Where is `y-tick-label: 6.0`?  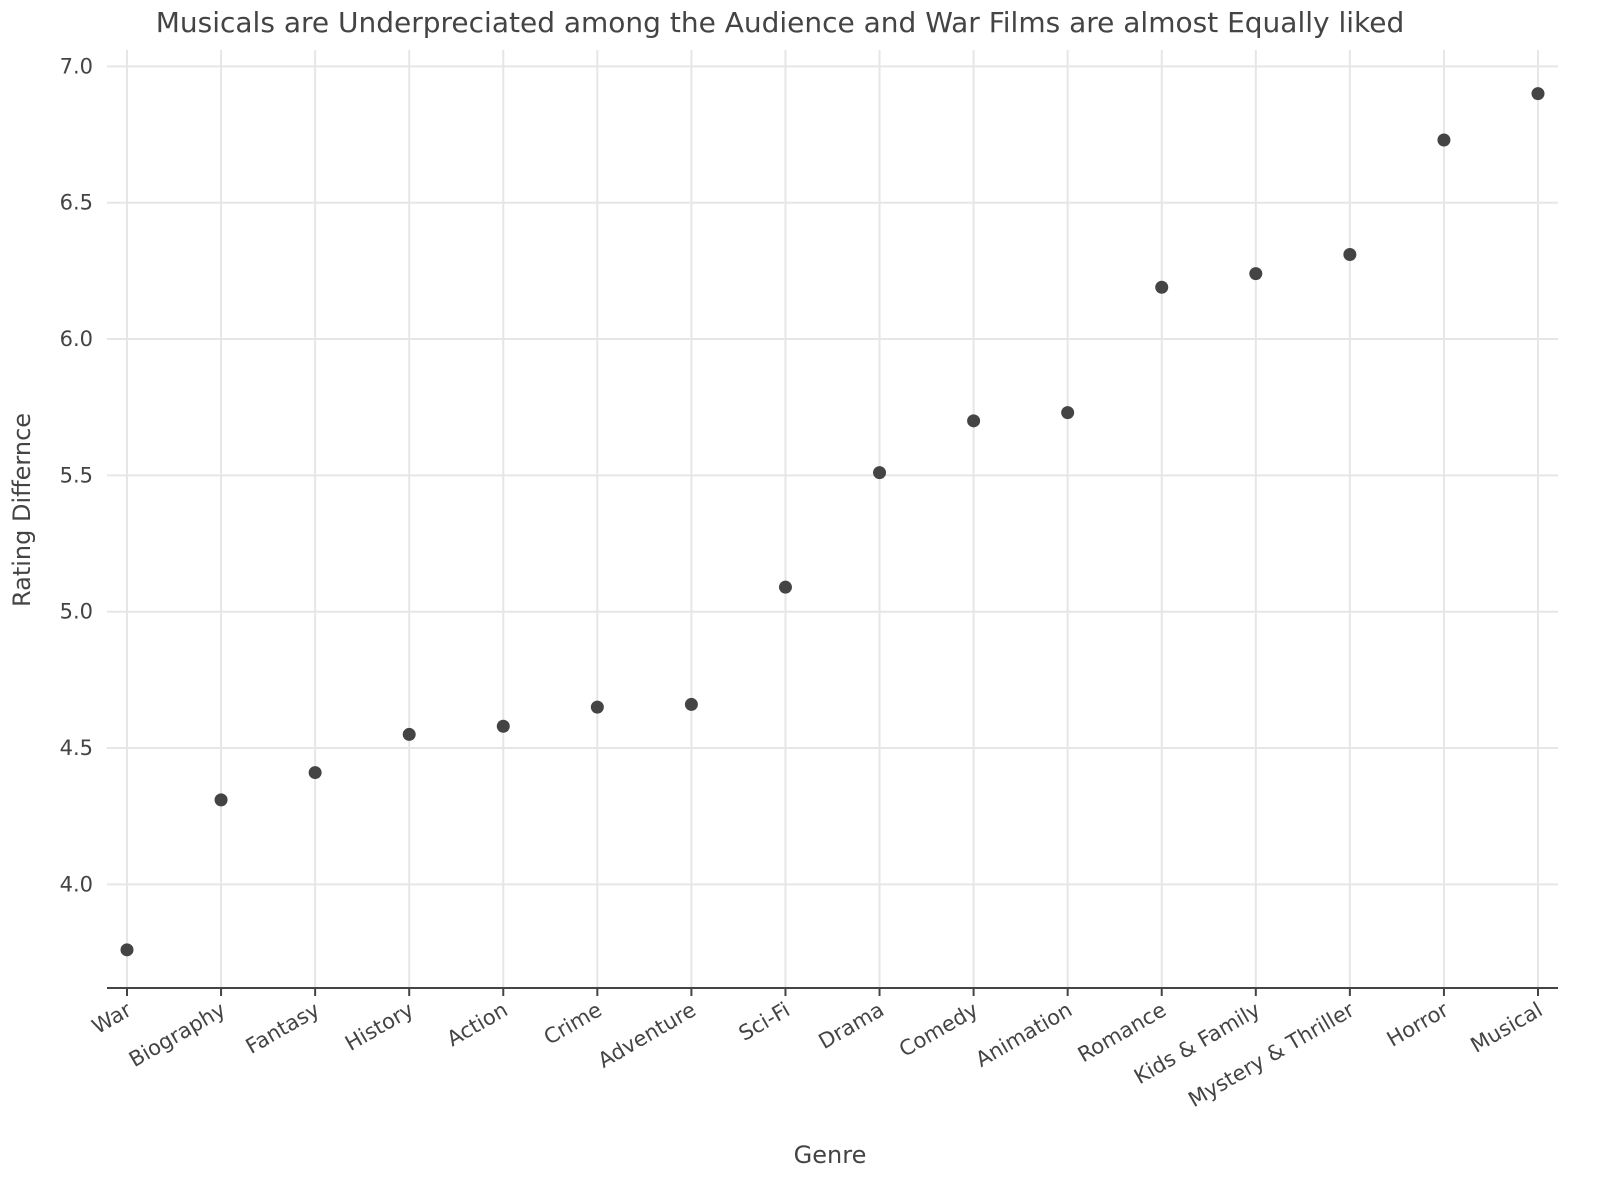
y-tick-label: 6.0 is located at coordinates (76, 339).